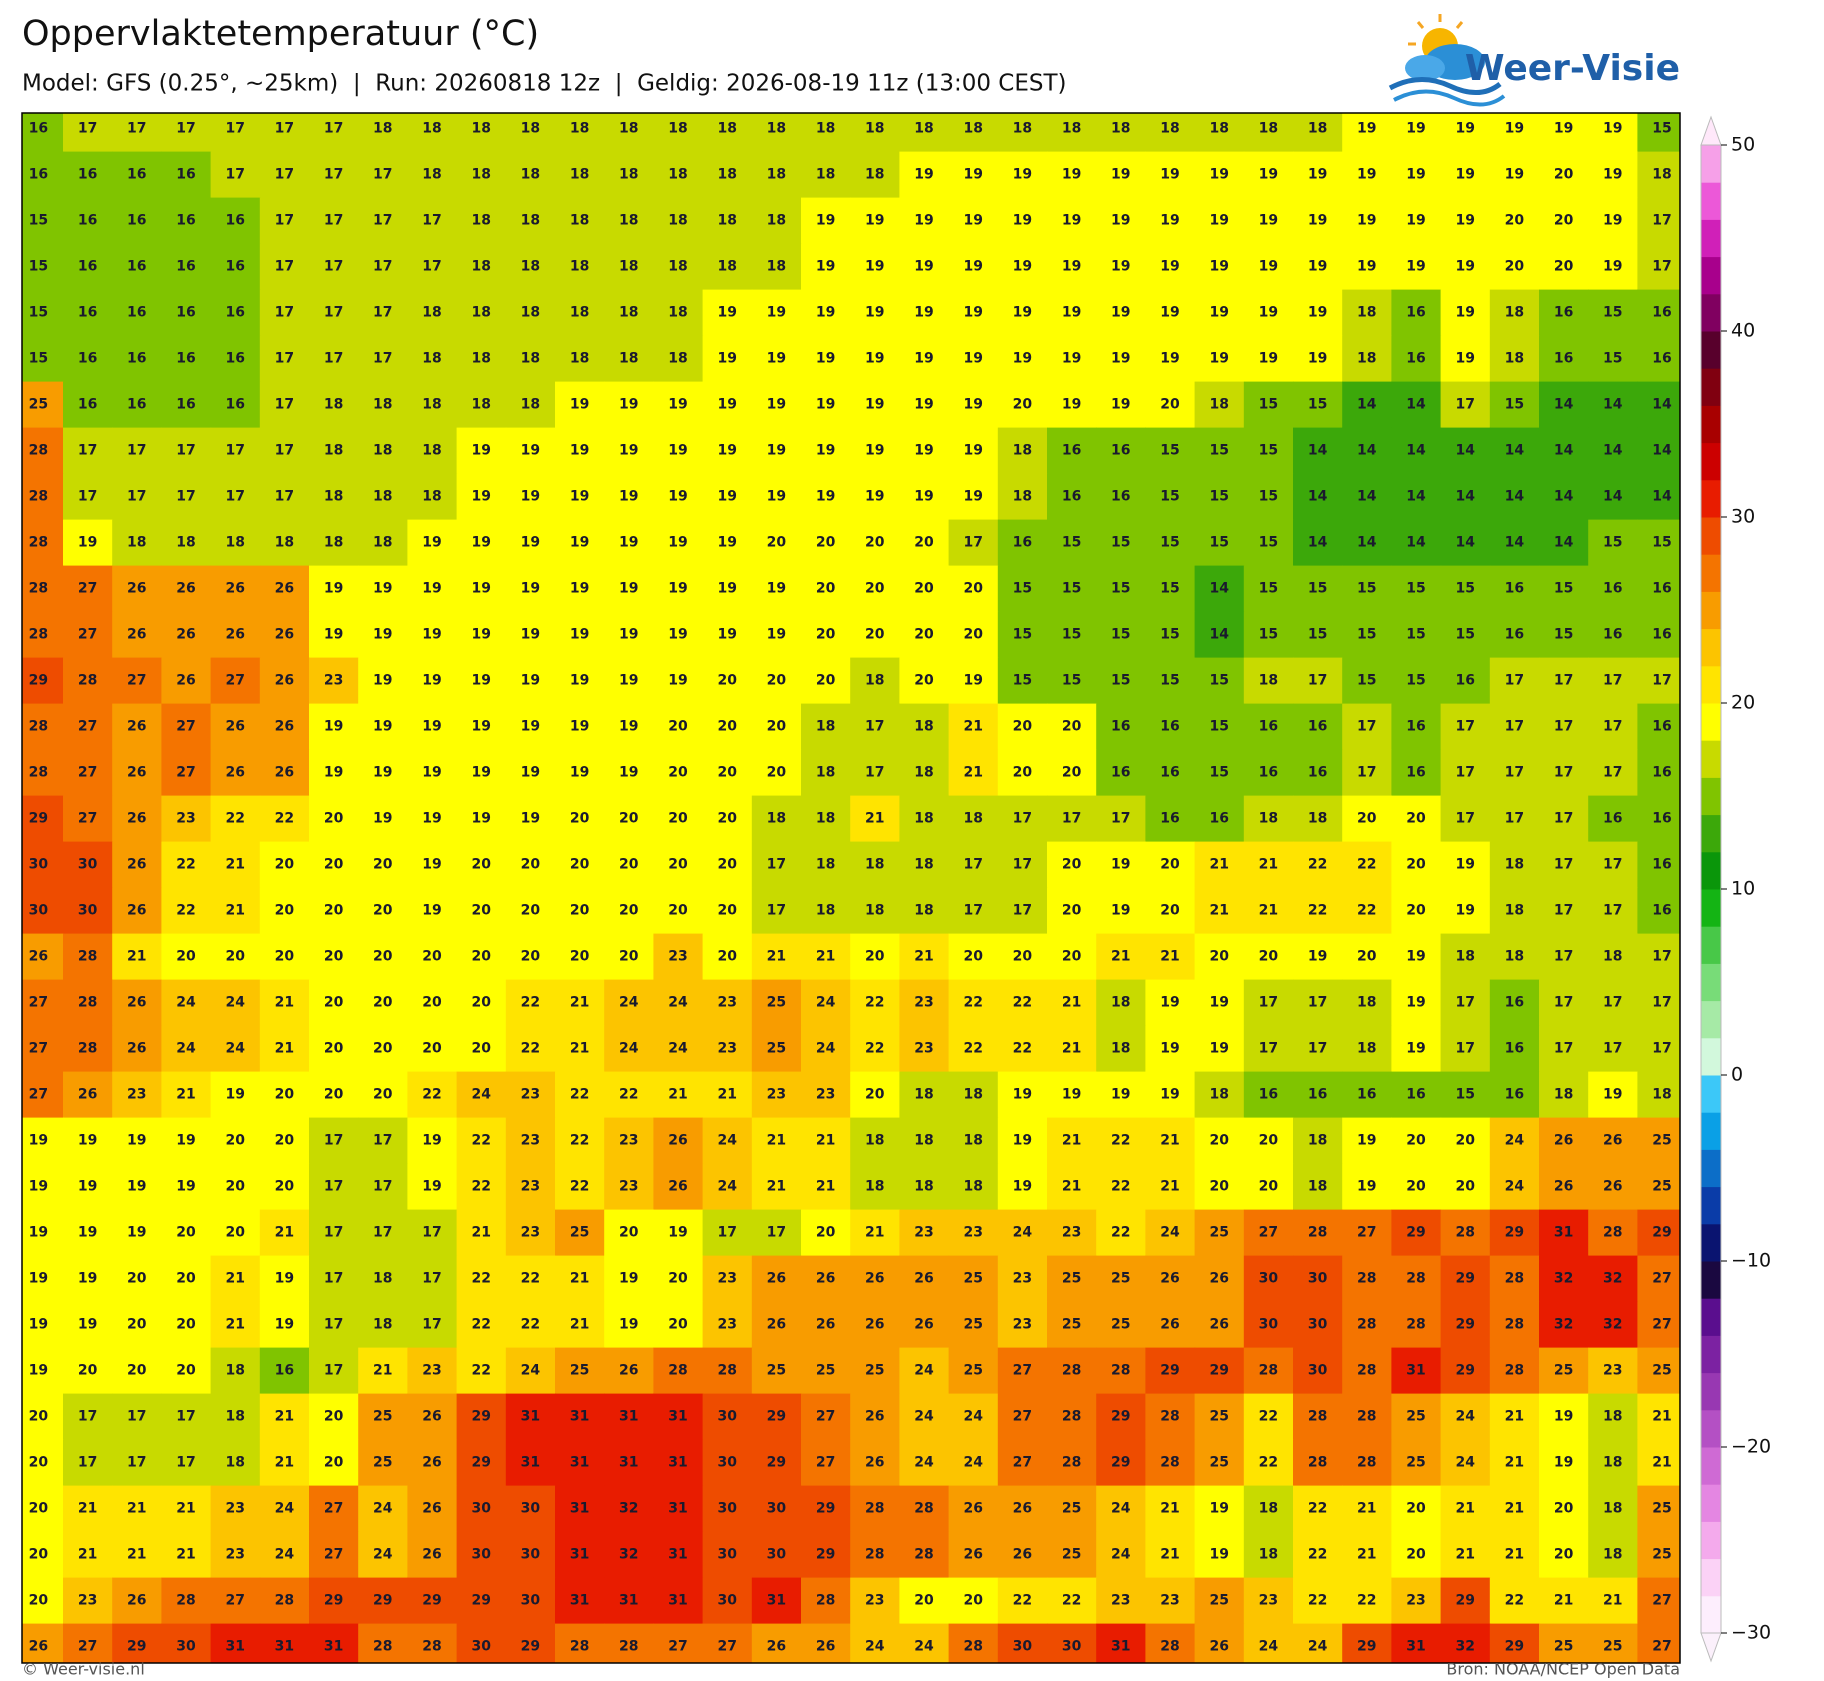 The width and height of the screenshot is (1824, 1681). Describe the element at coordinates (628, 1463) in the screenshot. I see `temp-label: 31` at that location.